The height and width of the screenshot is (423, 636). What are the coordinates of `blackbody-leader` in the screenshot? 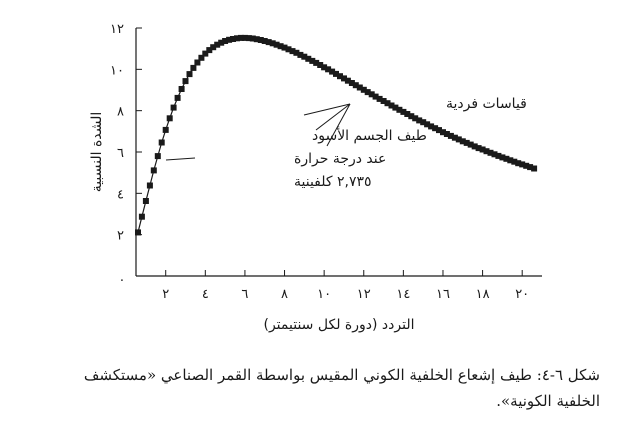 It's located at (180, 159).